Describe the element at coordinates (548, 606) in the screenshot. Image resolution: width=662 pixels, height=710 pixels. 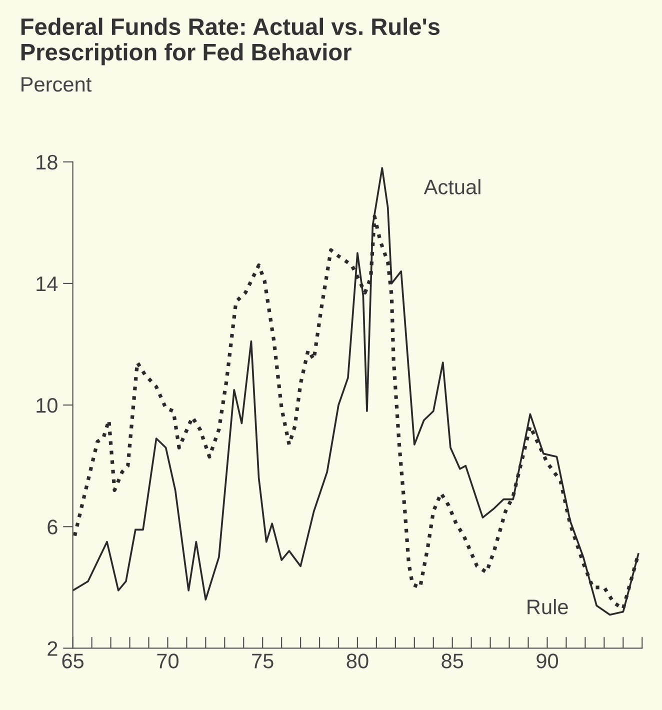
I see `series-label: Rule` at that location.